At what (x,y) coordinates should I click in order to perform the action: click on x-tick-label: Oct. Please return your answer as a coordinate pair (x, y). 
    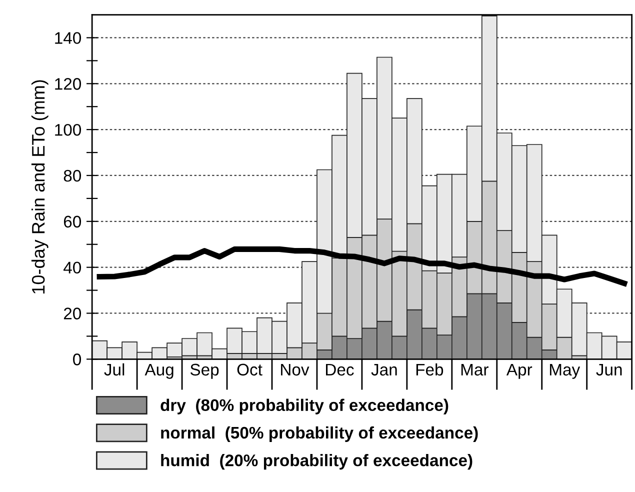
    Looking at the image, I should click on (249, 370).